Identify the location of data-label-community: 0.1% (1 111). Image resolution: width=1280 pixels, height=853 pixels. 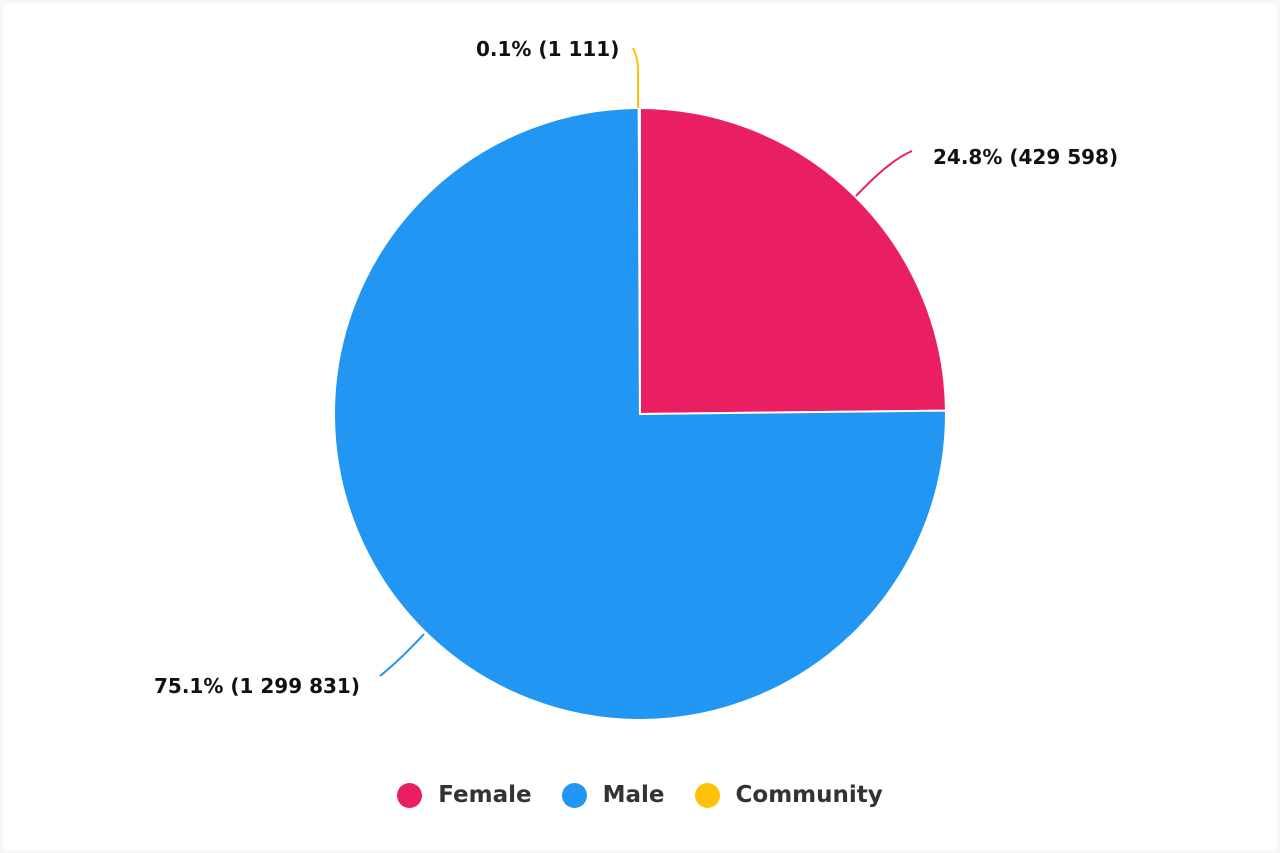
(548, 49).